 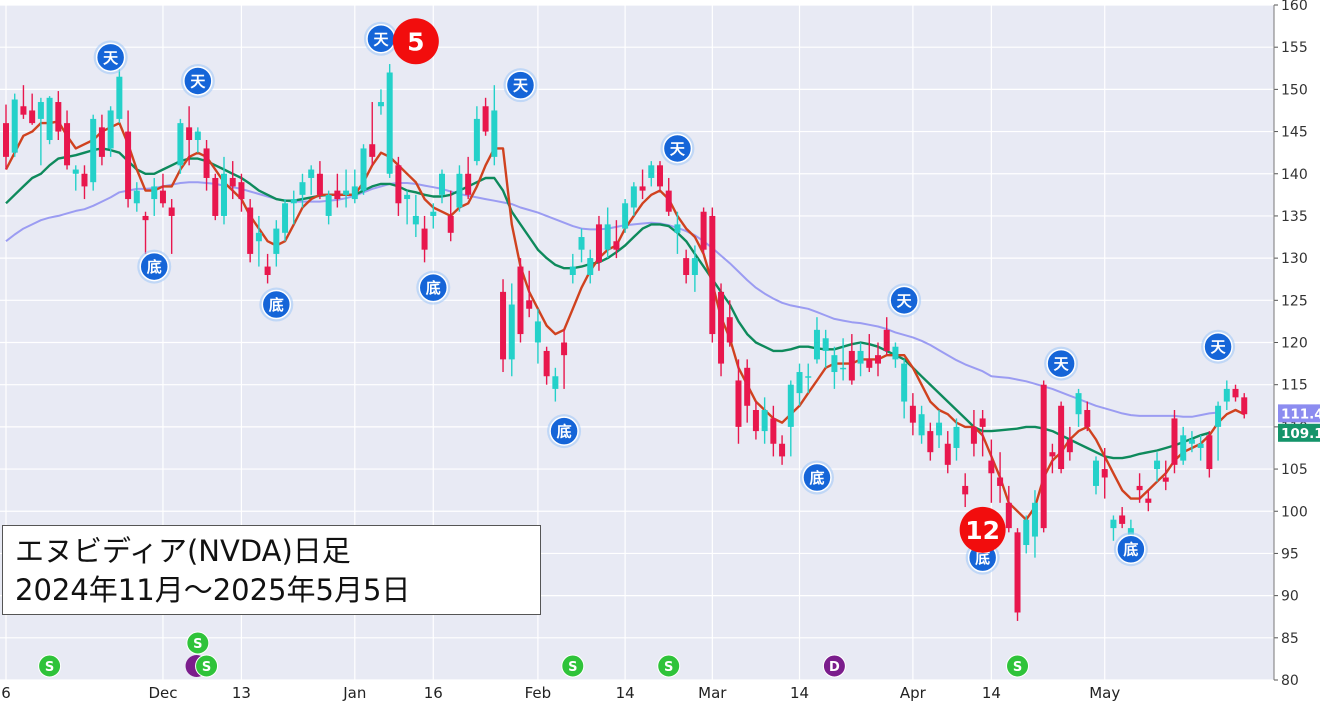 I want to click on y-tick-label: 120, so click(x=1294, y=344).